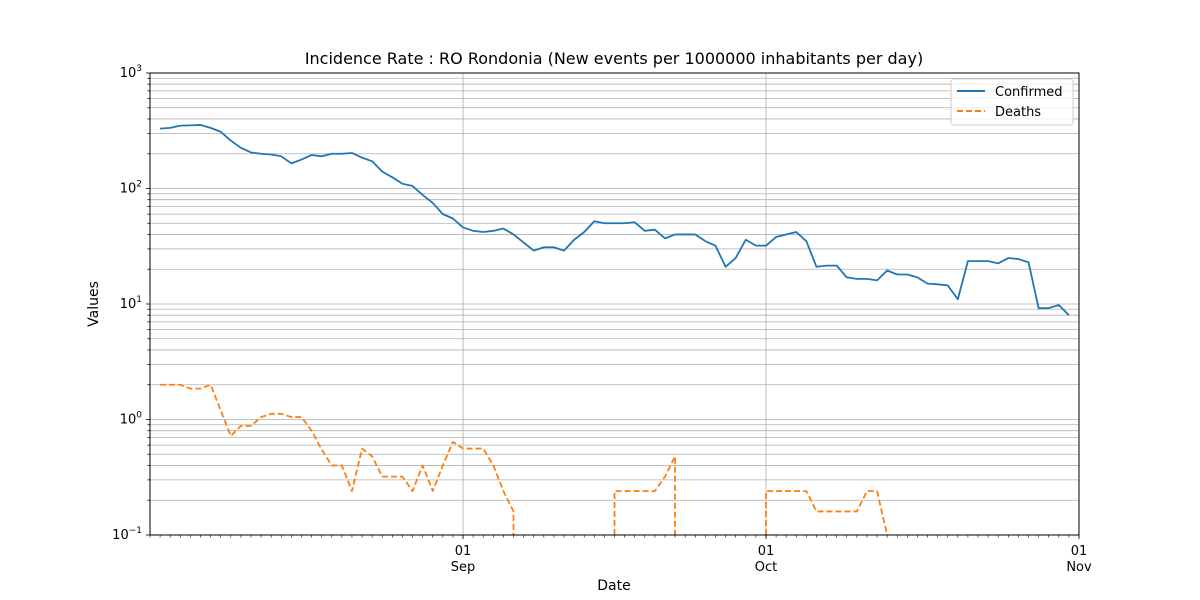 The image size is (1200, 600). Describe the element at coordinates (94, 304) in the screenshot. I see `y-axis-label: Values` at that location.